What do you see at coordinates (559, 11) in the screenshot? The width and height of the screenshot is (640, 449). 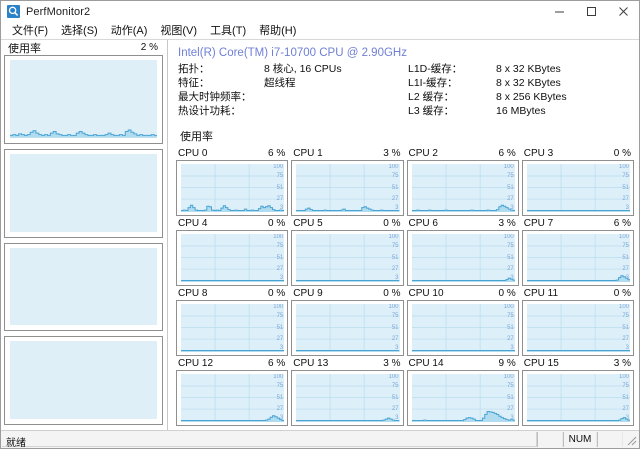 I see `minimize-button` at bounding box center [559, 11].